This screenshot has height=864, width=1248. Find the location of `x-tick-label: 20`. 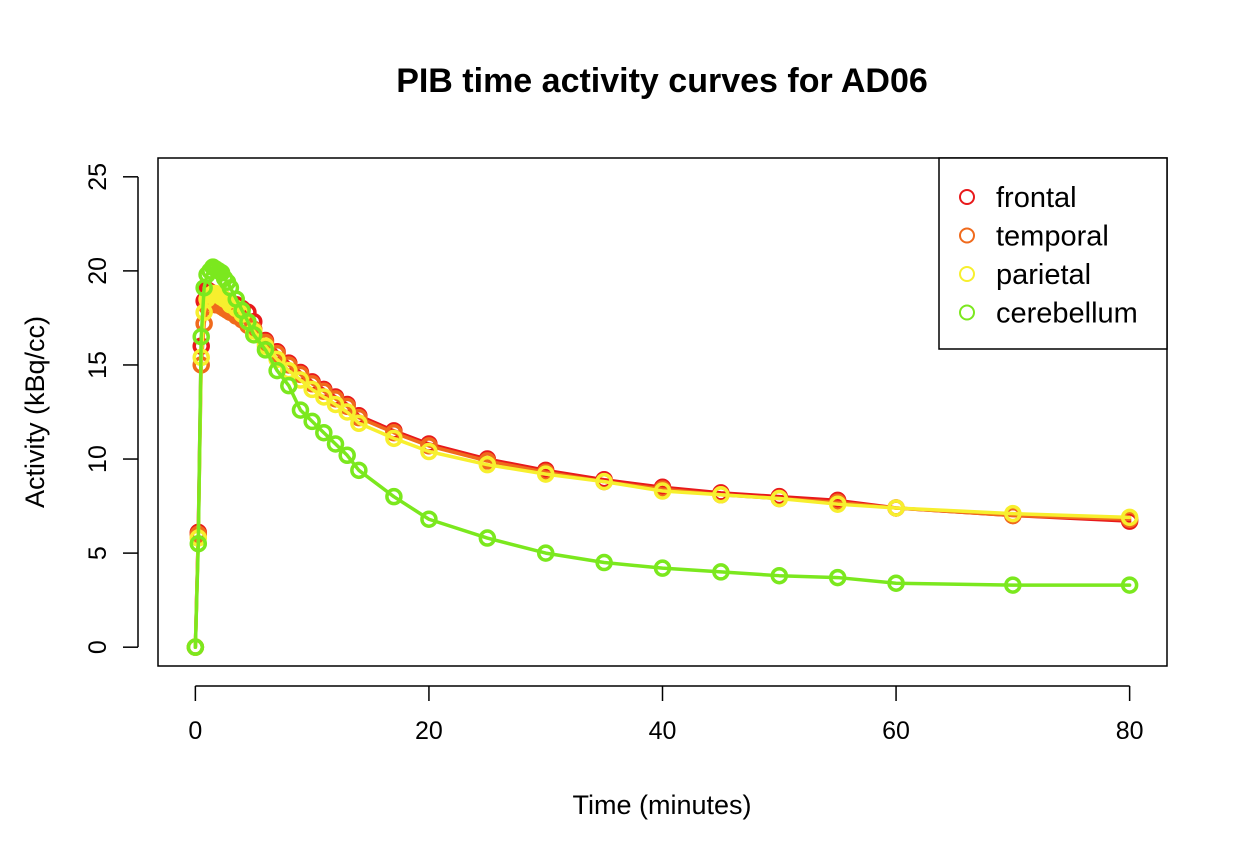

x-tick-label: 20 is located at coordinates (429, 731).